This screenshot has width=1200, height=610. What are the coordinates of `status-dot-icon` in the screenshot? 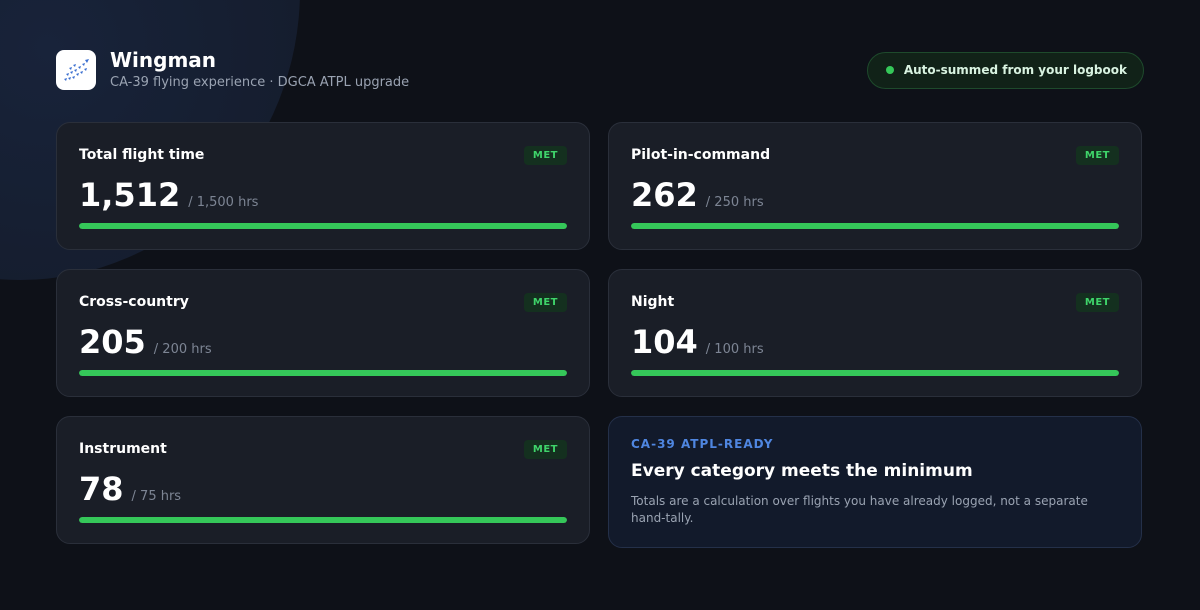 It's located at (889, 70).